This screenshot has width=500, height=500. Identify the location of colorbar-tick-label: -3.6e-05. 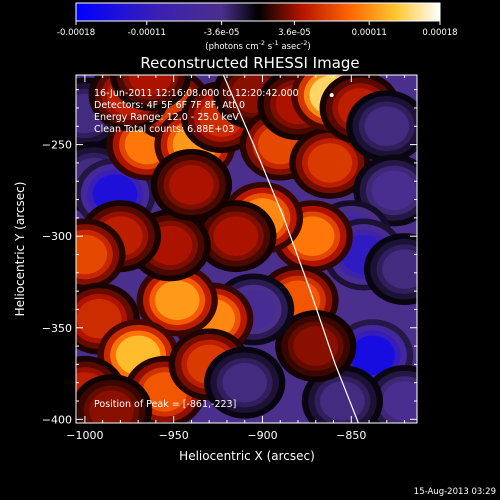
(222, 33).